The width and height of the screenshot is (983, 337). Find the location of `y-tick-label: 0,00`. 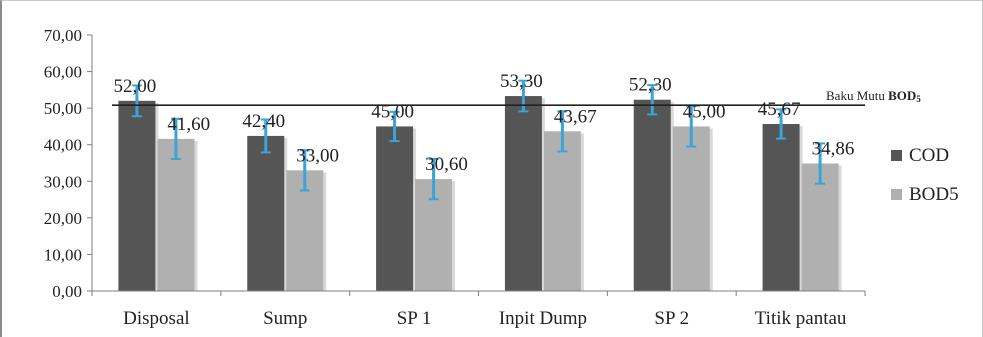

y-tick-label: 0,00 is located at coordinates (67, 291).